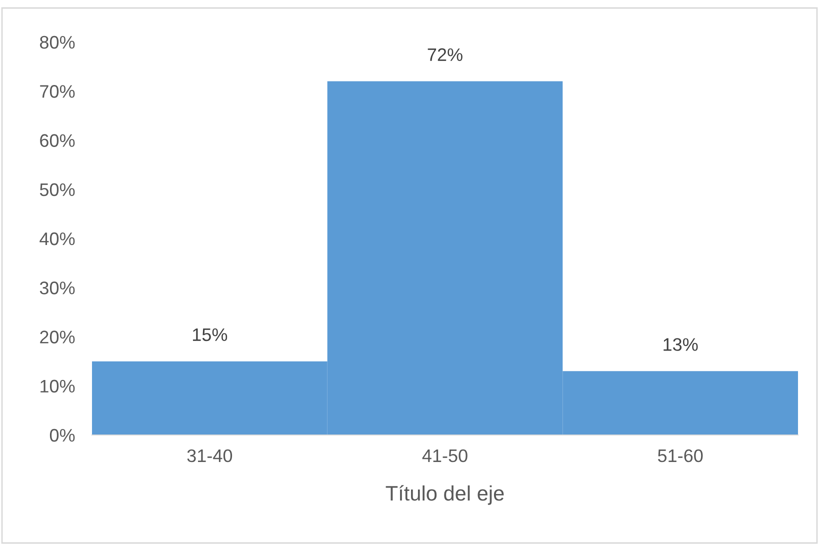 This screenshot has width=819, height=545. Describe the element at coordinates (57, 288) in the screenshot. I see `y-tick-label: 30%` at that location.